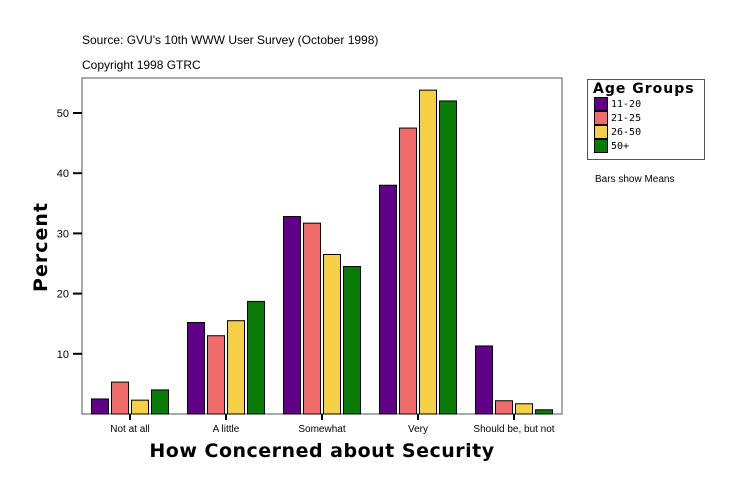 The height and width of the screenshot is (496, 739). Describe the element at coordinates (63, 114) in the screenshot. I see `y-tick-label: 50` at that location.